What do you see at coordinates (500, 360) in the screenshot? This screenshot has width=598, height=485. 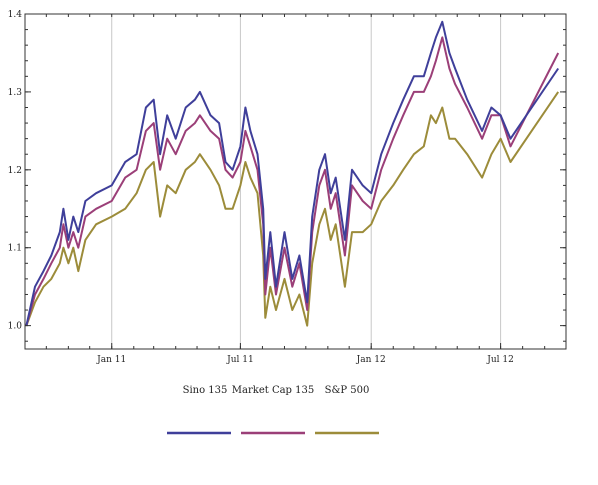 I see `x-tick-label: Jul 12` at bounding box center [500, 360].